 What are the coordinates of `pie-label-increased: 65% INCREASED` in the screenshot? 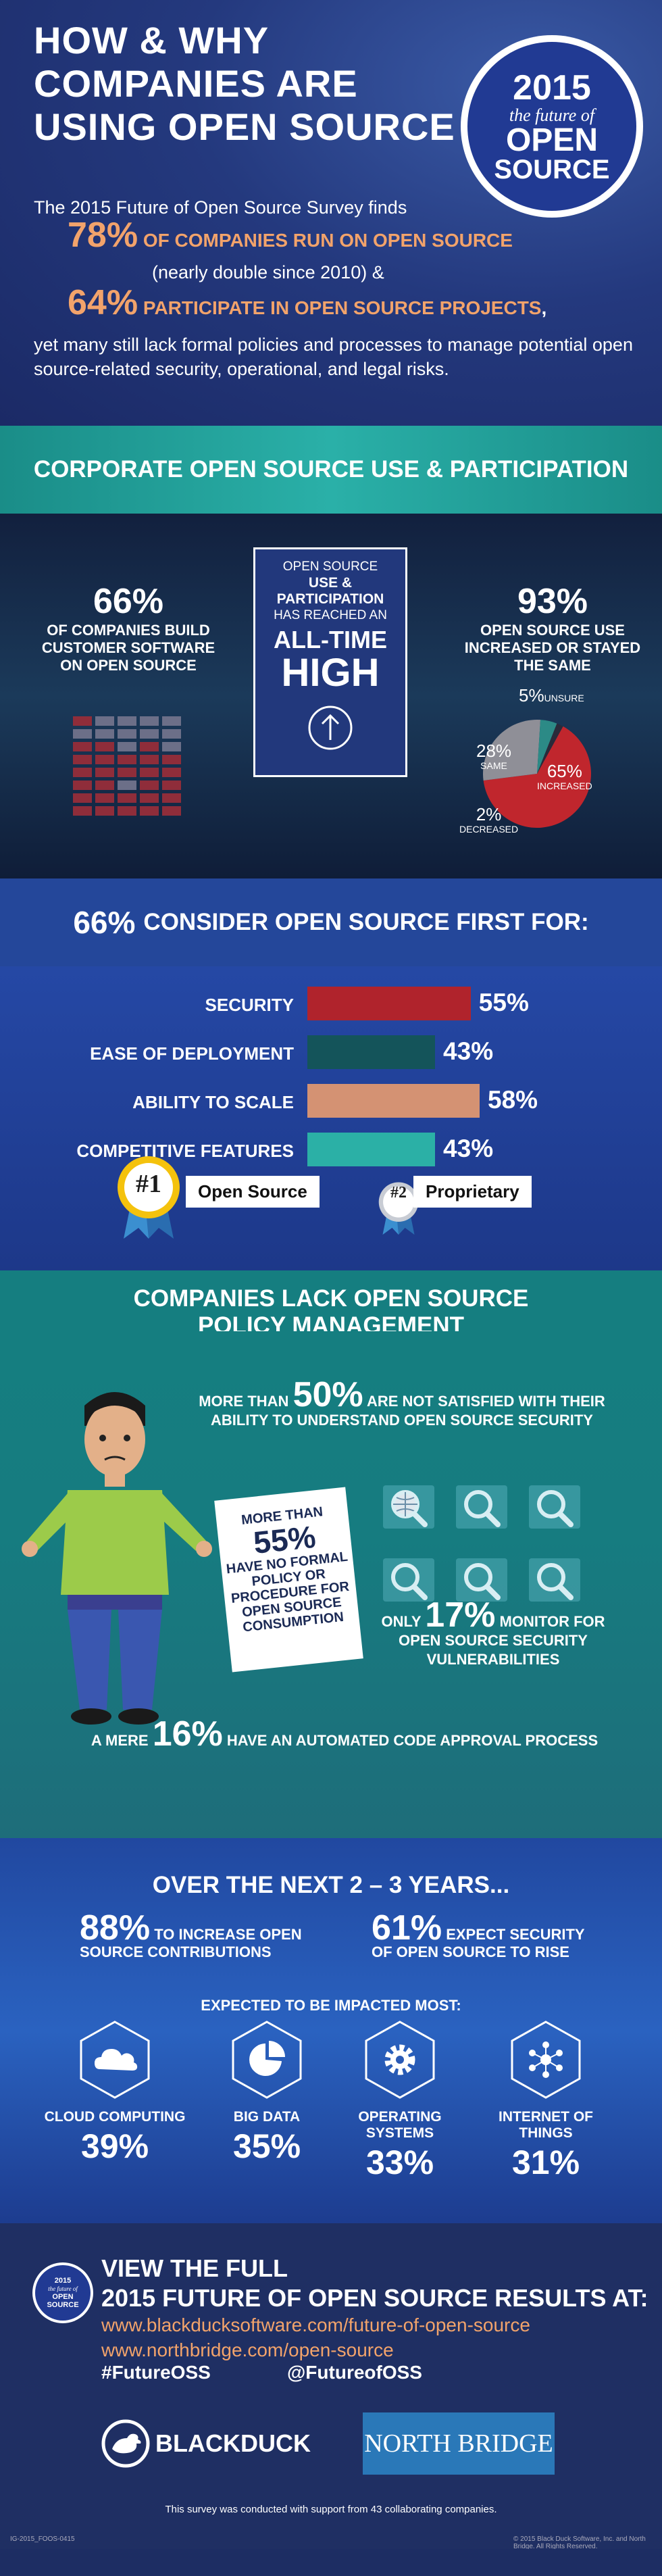 It's located at (564, 776).